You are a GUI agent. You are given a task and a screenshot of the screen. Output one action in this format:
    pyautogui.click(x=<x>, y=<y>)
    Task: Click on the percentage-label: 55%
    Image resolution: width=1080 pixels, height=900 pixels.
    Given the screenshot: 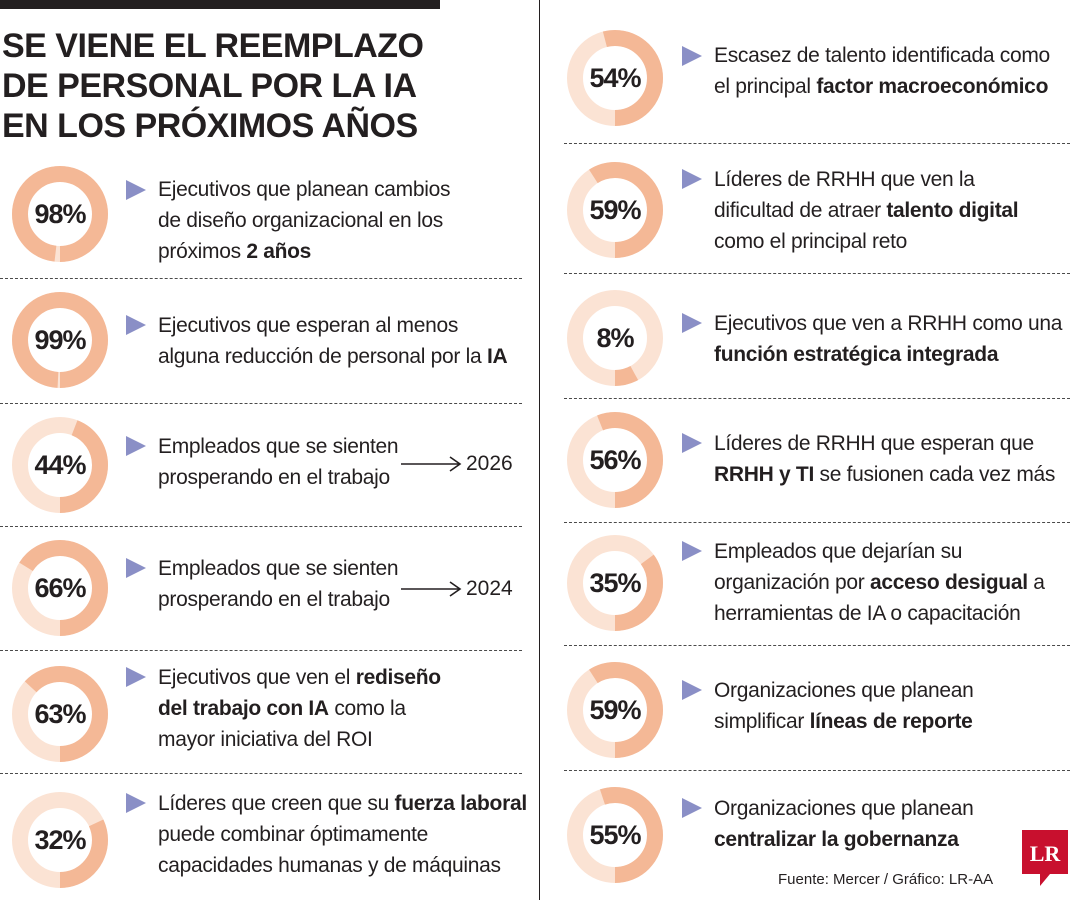 What is the action you would take?
    pyautogui.click(x=615, y=834)
    